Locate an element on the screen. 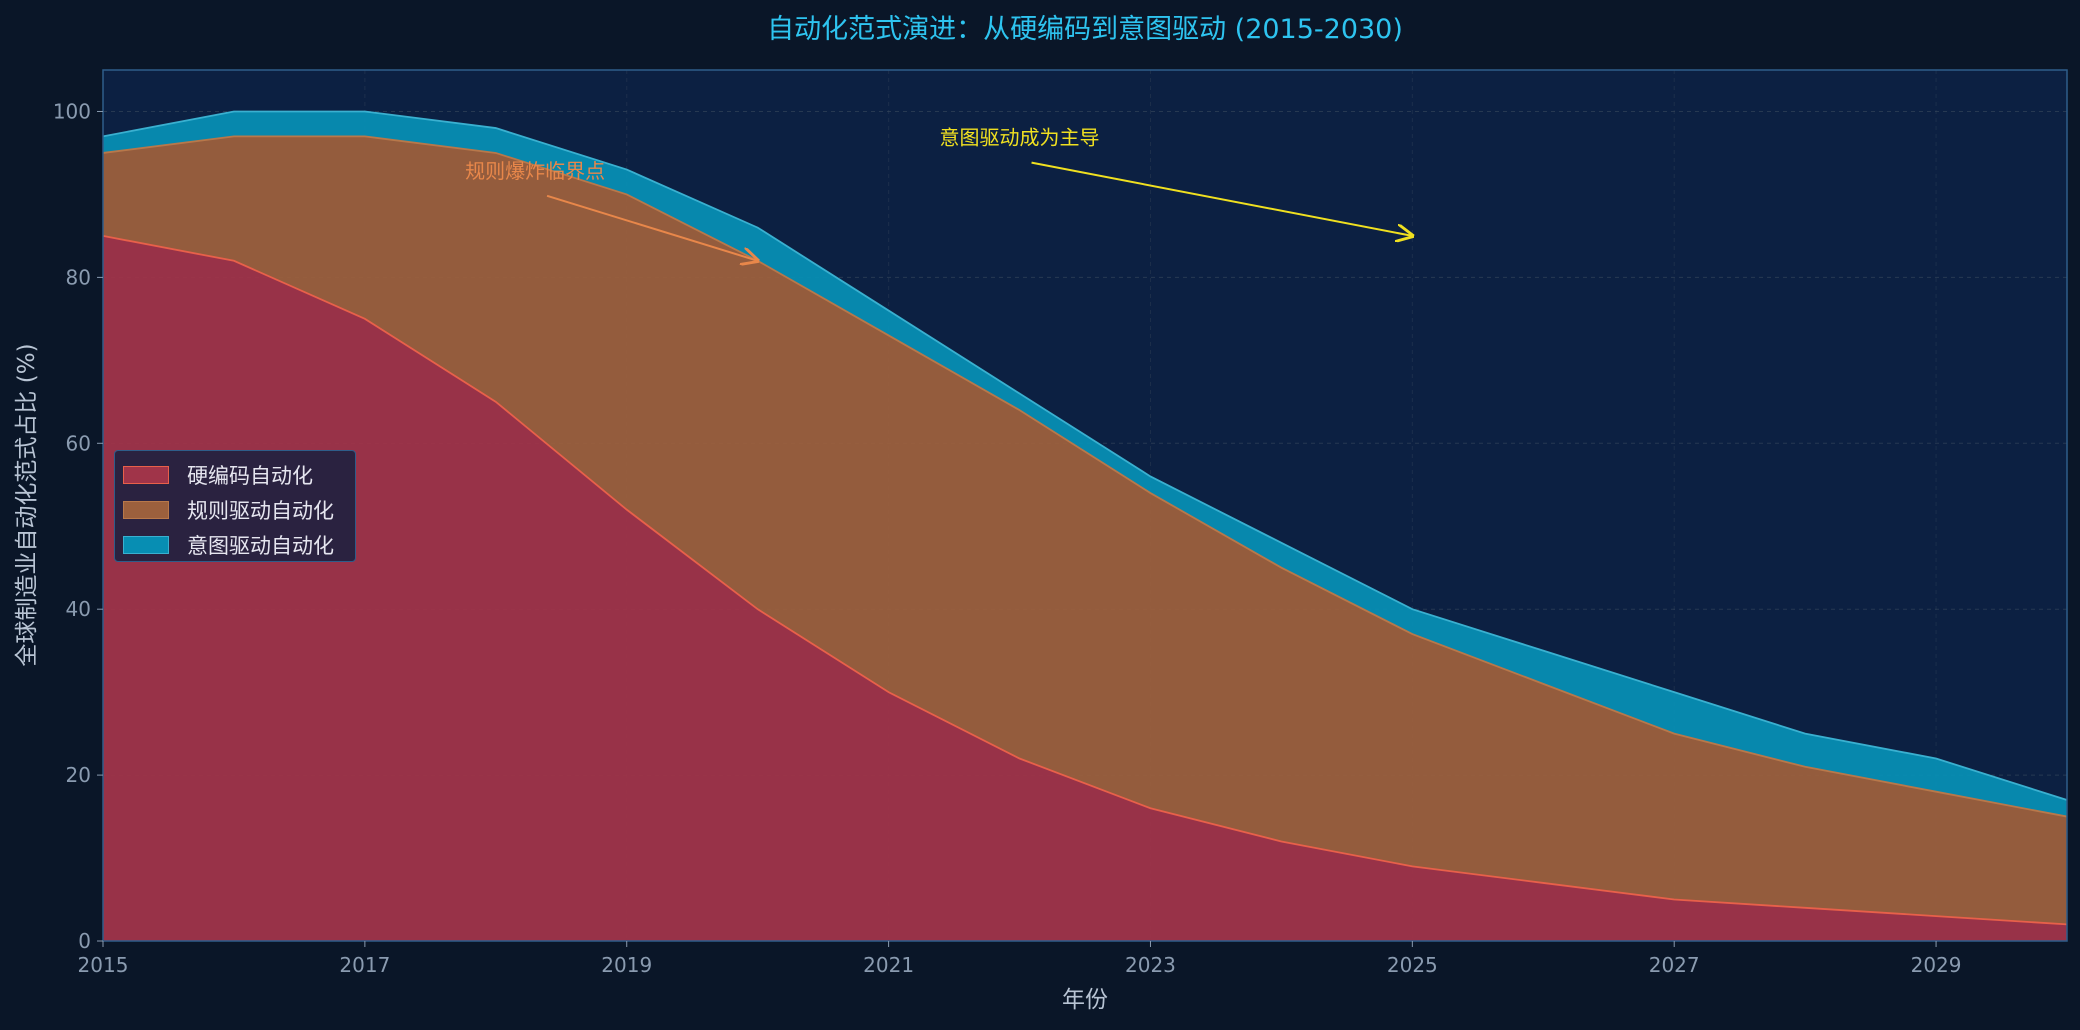 Image resolution: width=2080 pixels, height=1030 pixels. legend-item-rule-driven: 规则驱动自动化 is located at coordinates (235, 509).